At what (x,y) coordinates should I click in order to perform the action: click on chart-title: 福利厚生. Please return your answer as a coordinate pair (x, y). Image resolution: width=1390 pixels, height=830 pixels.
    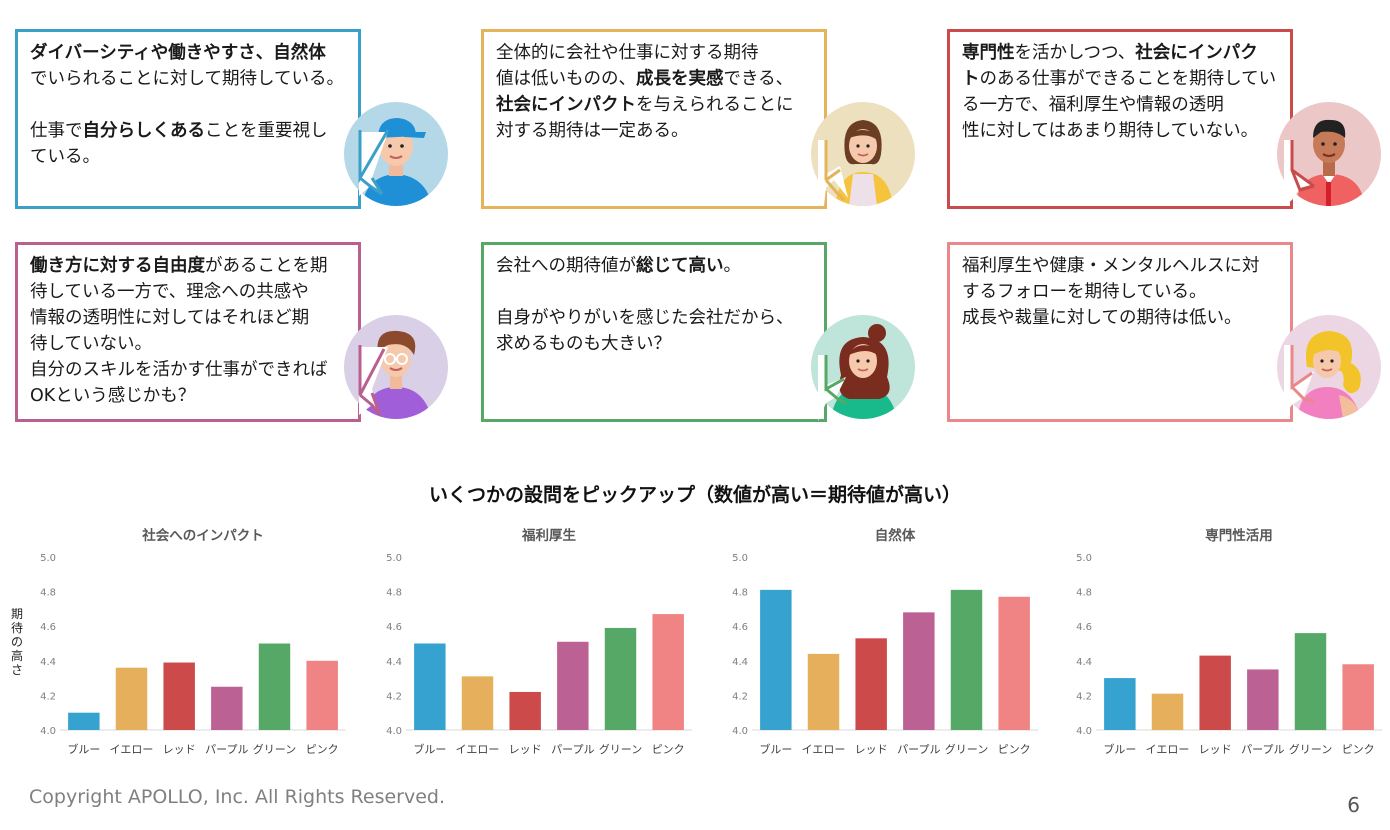
    Looking at the image, I should click on (548, 535).